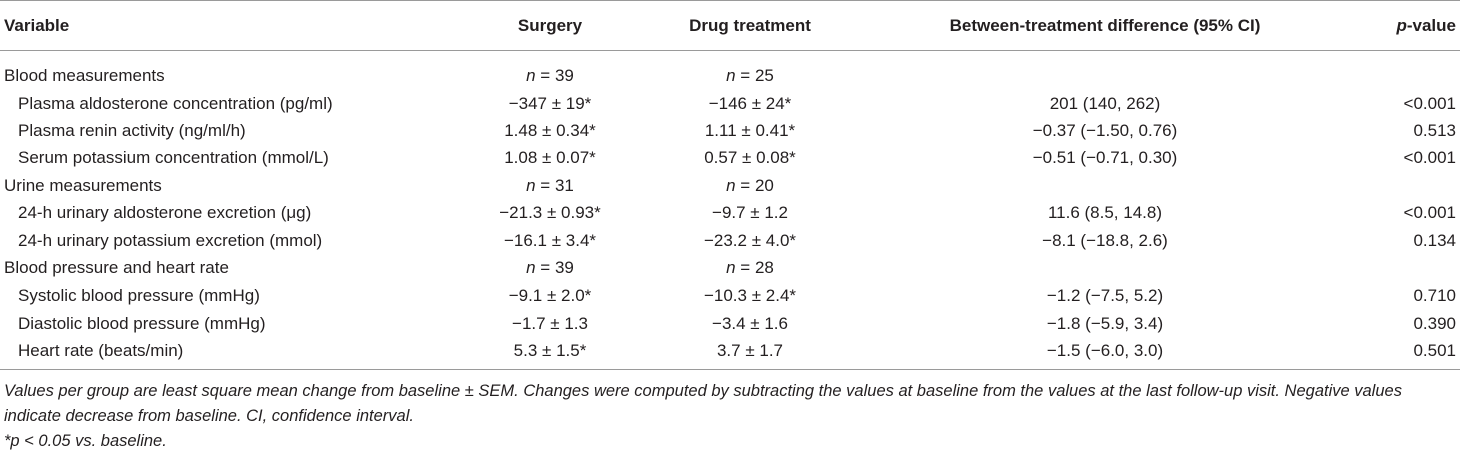  Describe the element at coordinates (550, 103) in the screenshot. I see `row-surgery: −347 ± 19*` at that location.